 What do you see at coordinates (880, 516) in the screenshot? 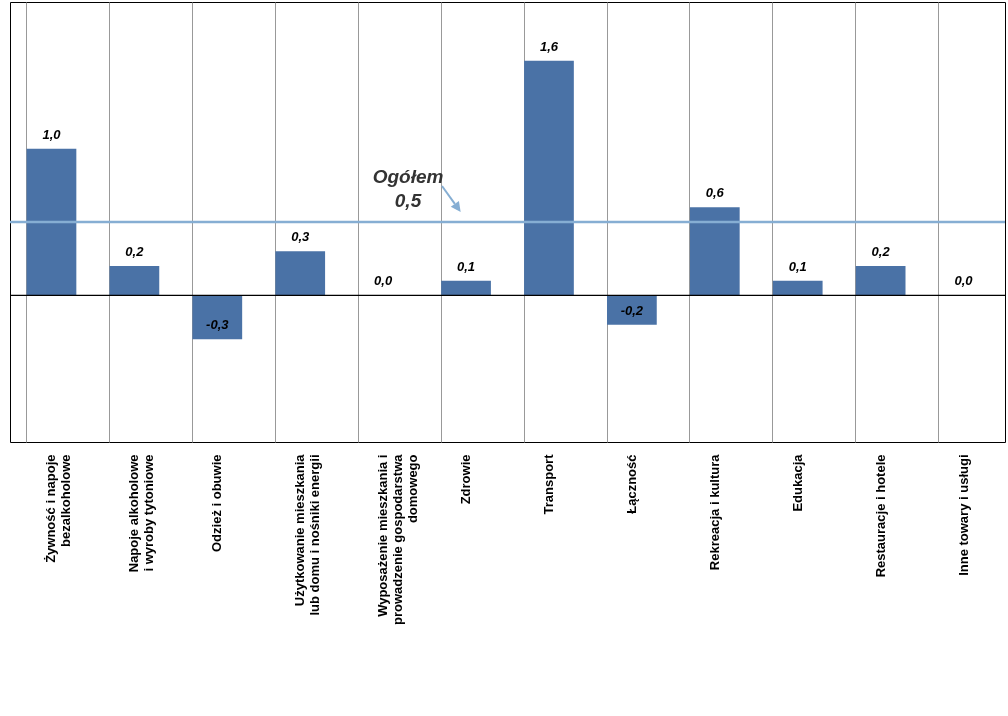
I see `x-tick-label: Restauracje i hotele` at bounding box center [880, 516].